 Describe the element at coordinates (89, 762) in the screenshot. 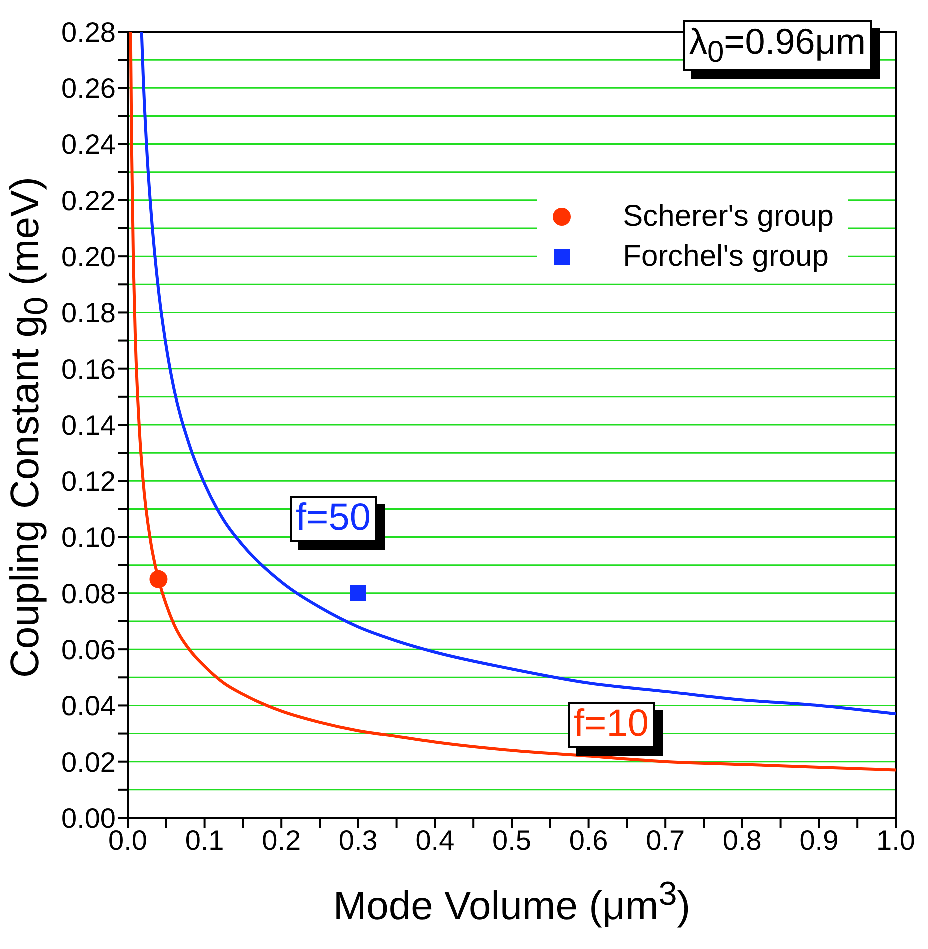

I see `y-tick-label: 0.02` at that location.